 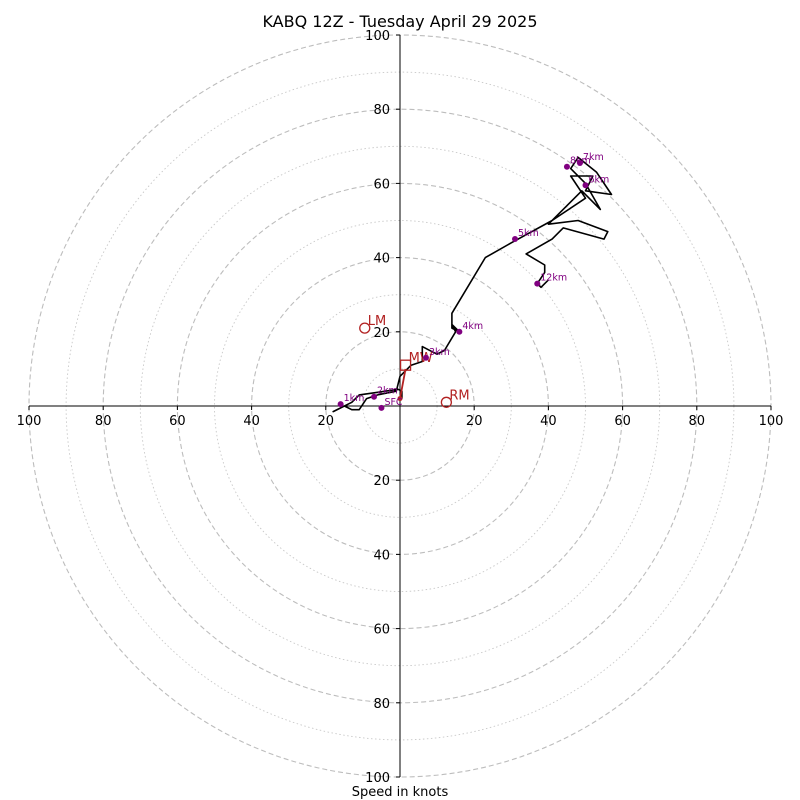 I want to click on level-label: 8km, so click(x=580, y=161).